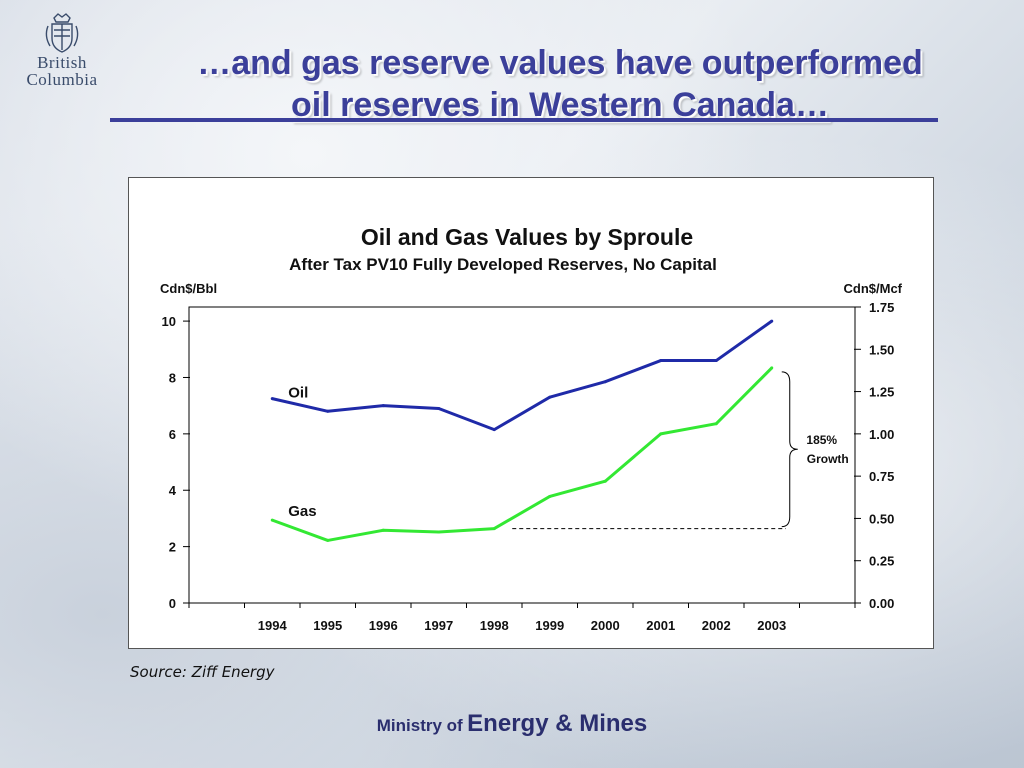 The image size is (1024, 768). Describe the element at coordinates (172, 377) in the screenshot. I see `left-tick-label: 8` at that location.